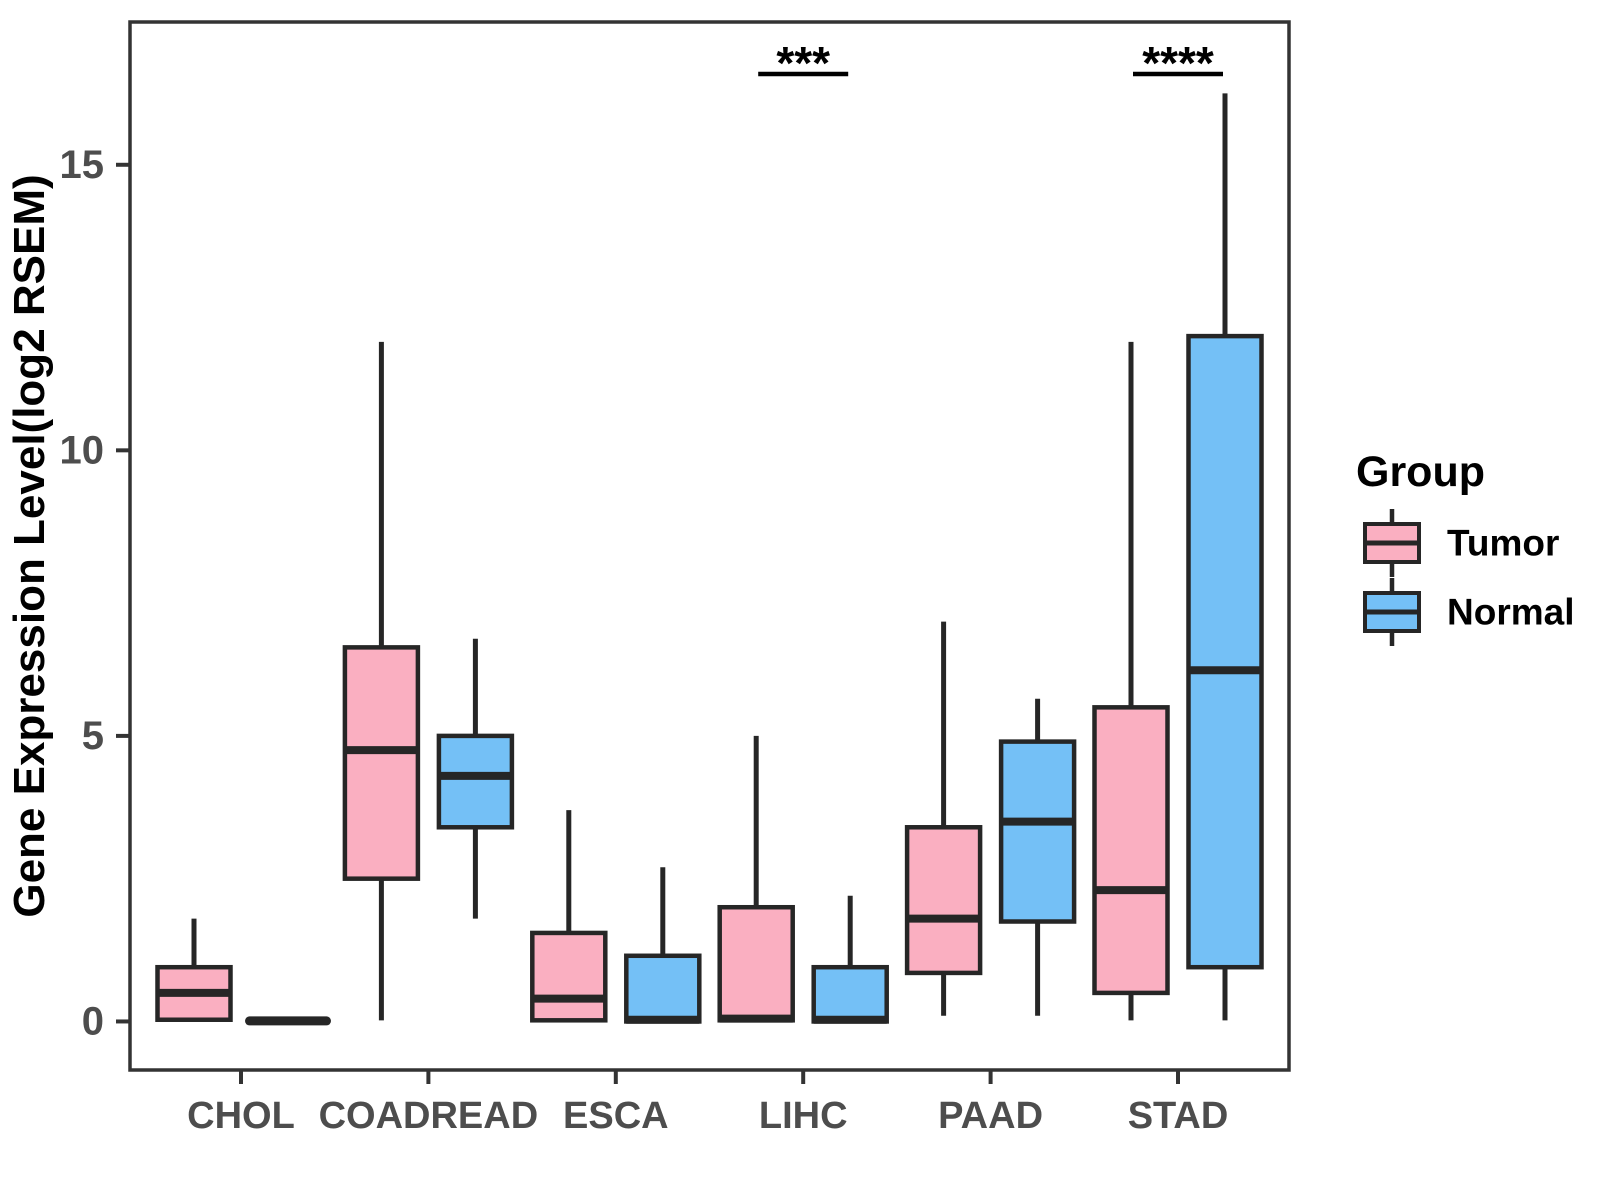 The height and width of the screenshot is (1200, 1600). What do you see at coordinates (1503, 543) in the screenshot?
I see `legend-label-Tumor: Tumor` at bounding box center [1503, 543].